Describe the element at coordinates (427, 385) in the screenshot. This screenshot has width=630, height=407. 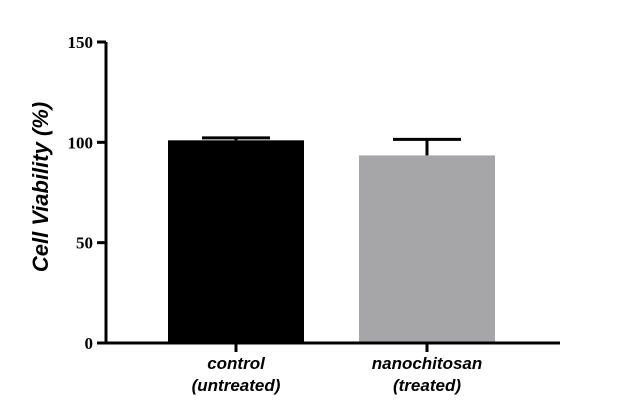
I see `x-tick-label-1-1: (treated)` at that location.